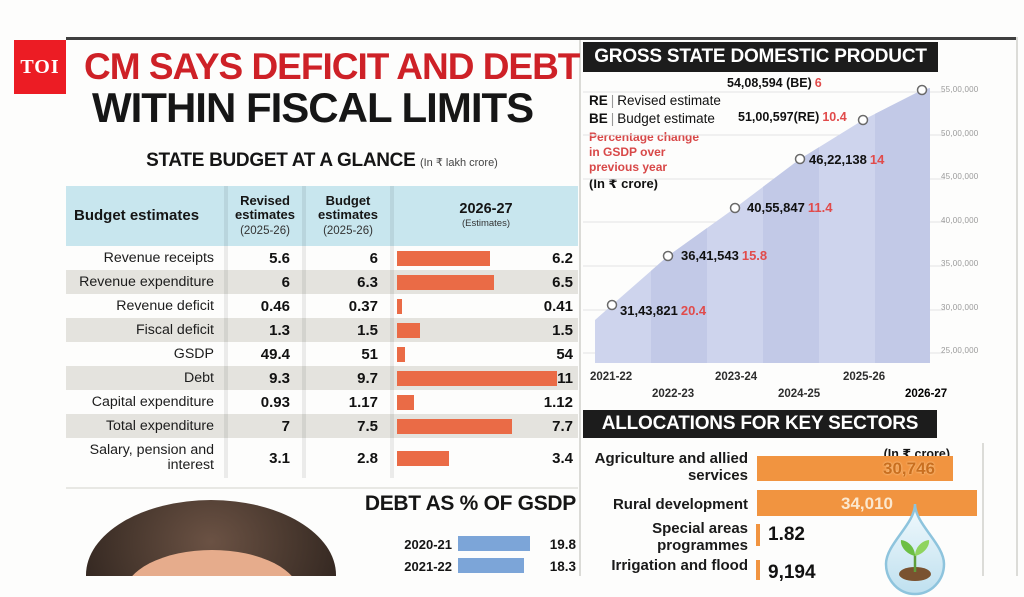  What do you see at coordinates (322, 258) in the screenshot?
I see `table-row: Revenue receipts 5.6 6 6.2` at bounding box center [322, 258].